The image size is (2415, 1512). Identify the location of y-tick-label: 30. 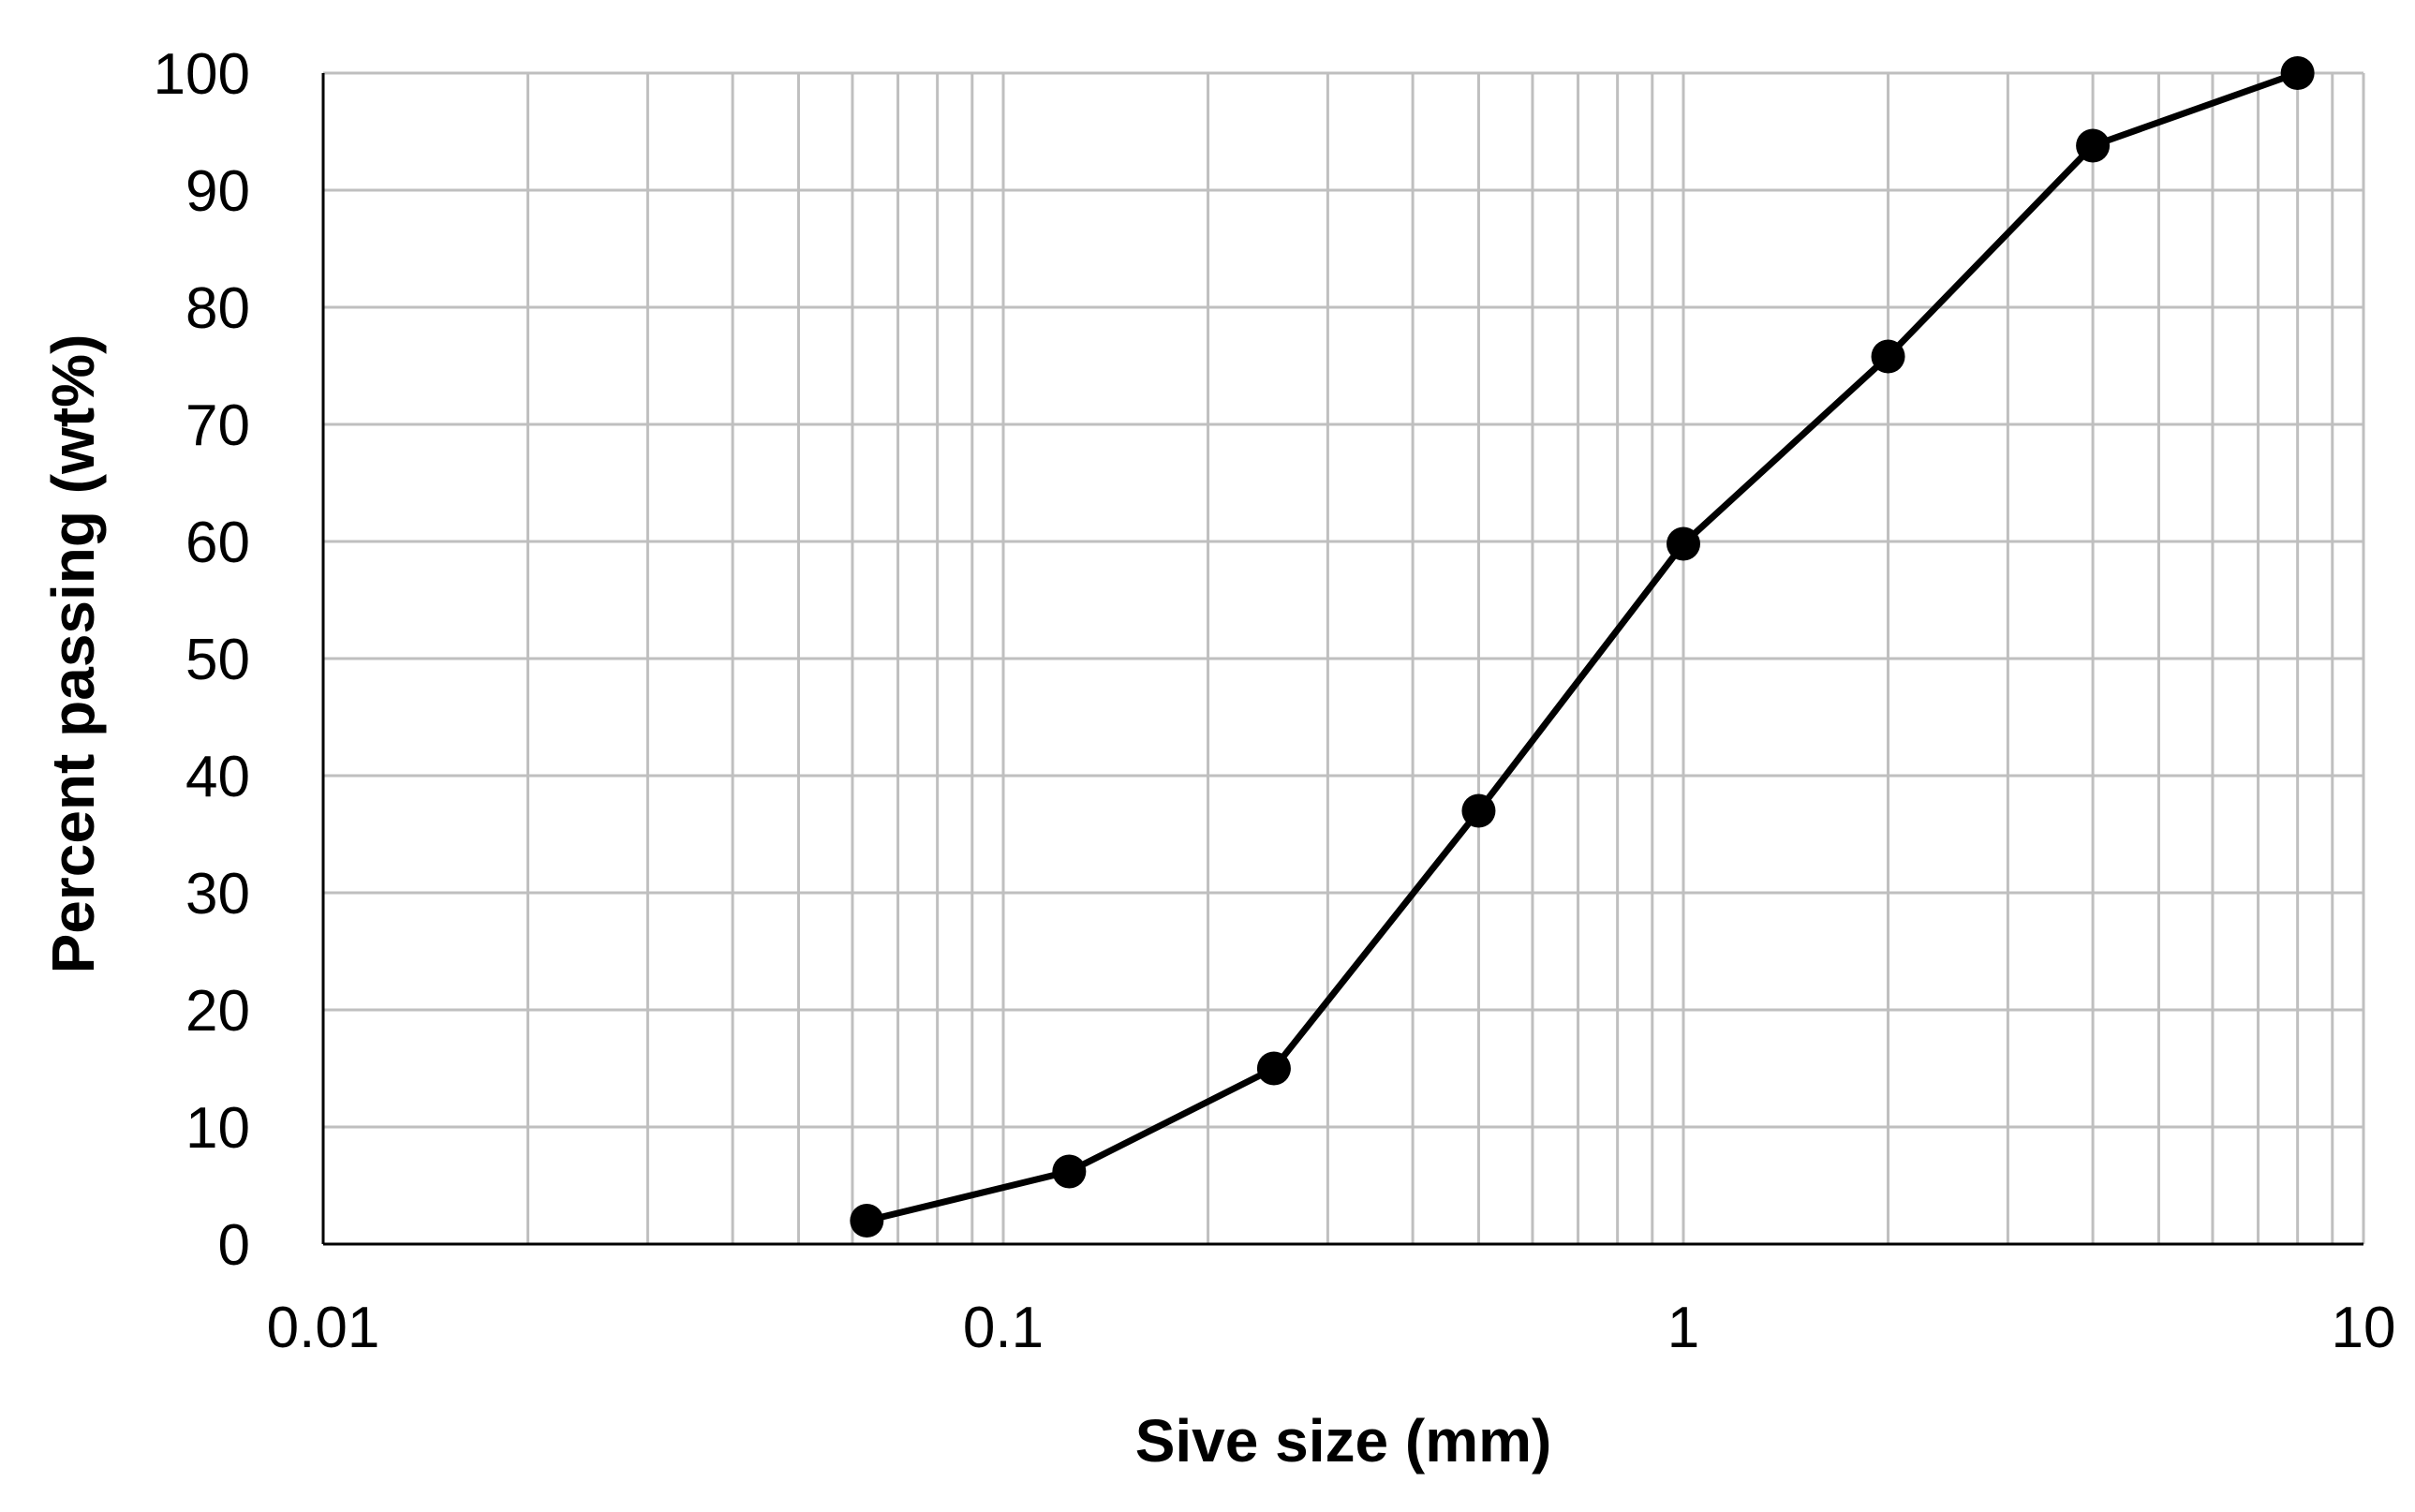
(217, 894).